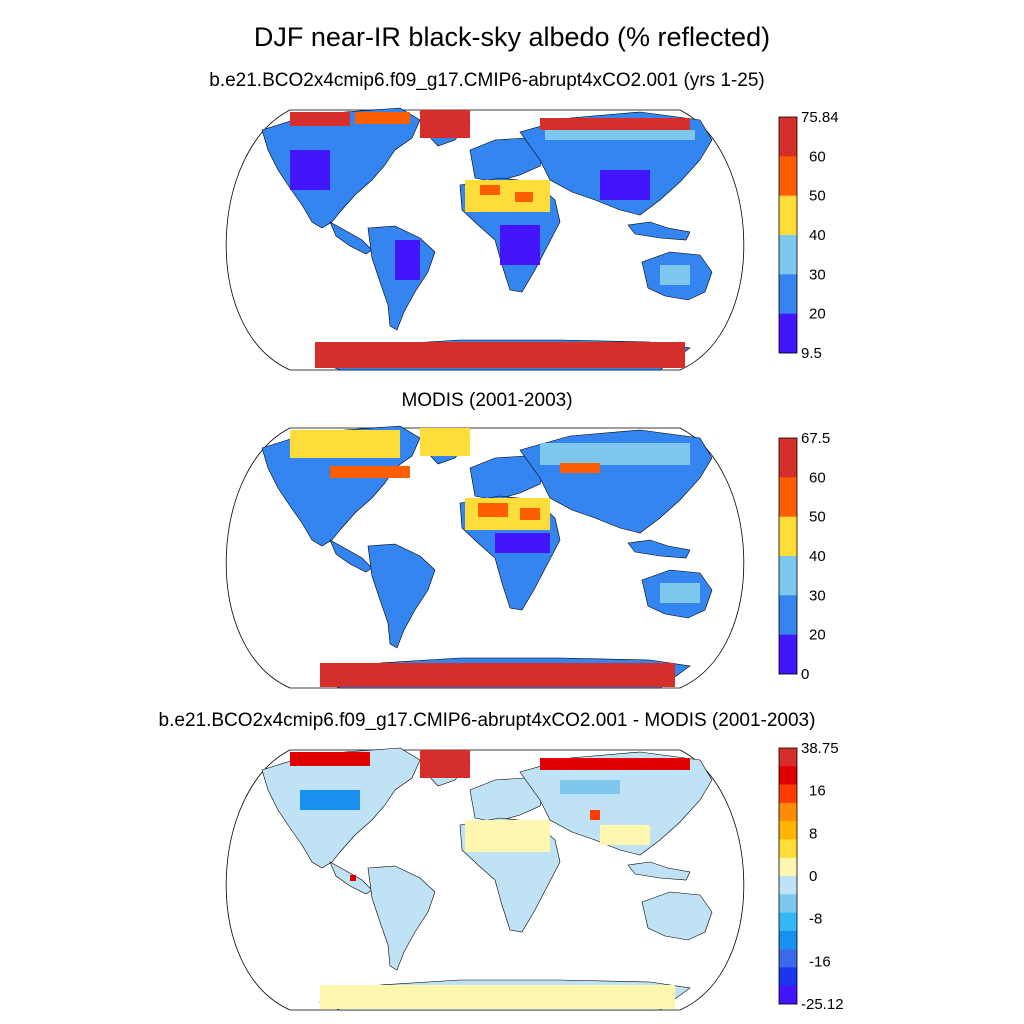  I want to click on colorbar-tick-label: 67.5, so click(815, 438).